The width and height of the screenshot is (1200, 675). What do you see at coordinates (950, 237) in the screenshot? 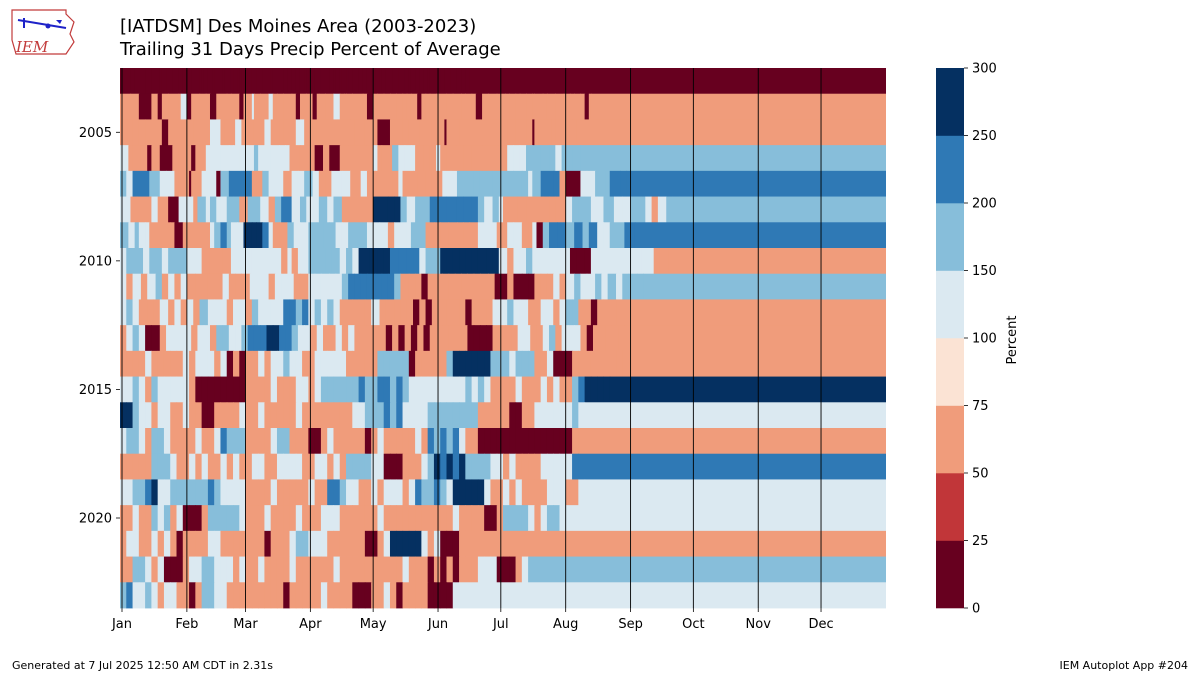
I see `colorbar-segment` at bounding box center [950, 237].